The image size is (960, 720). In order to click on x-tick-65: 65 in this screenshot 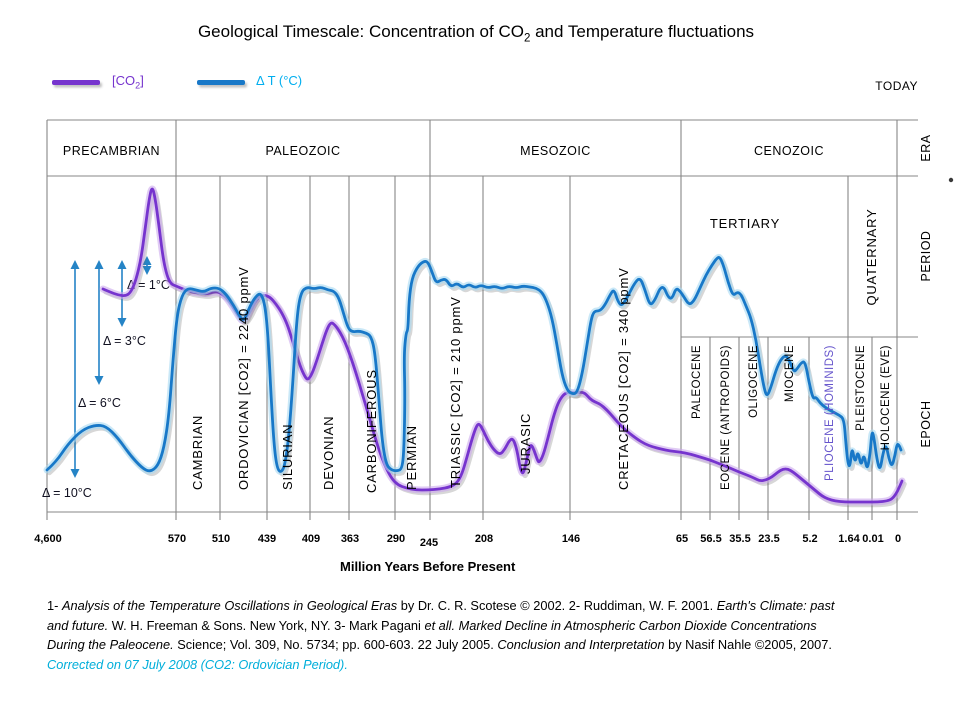, I will do `click(682, 539)`.